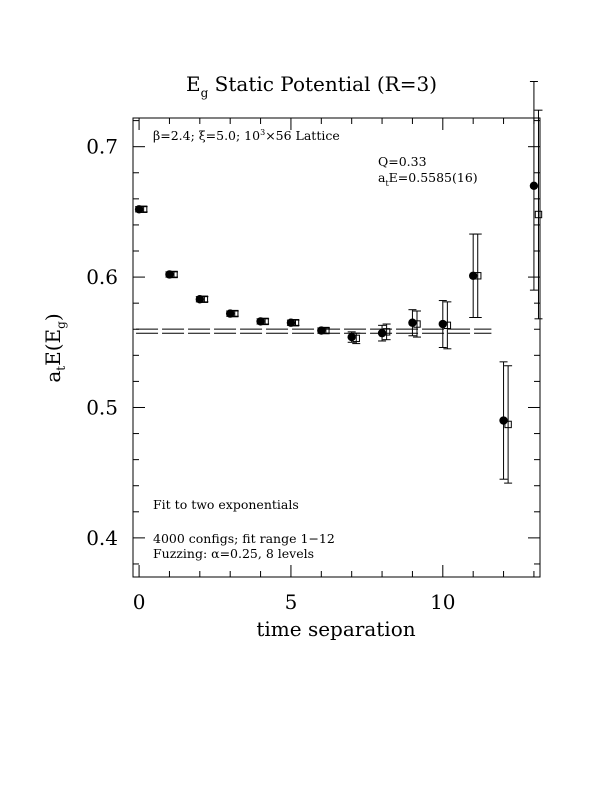 The image size is (612, 792). I want to click on lattice-annotation: β=2.4; ξ=5.0; 103×56 Lattice, so click(246, 135).